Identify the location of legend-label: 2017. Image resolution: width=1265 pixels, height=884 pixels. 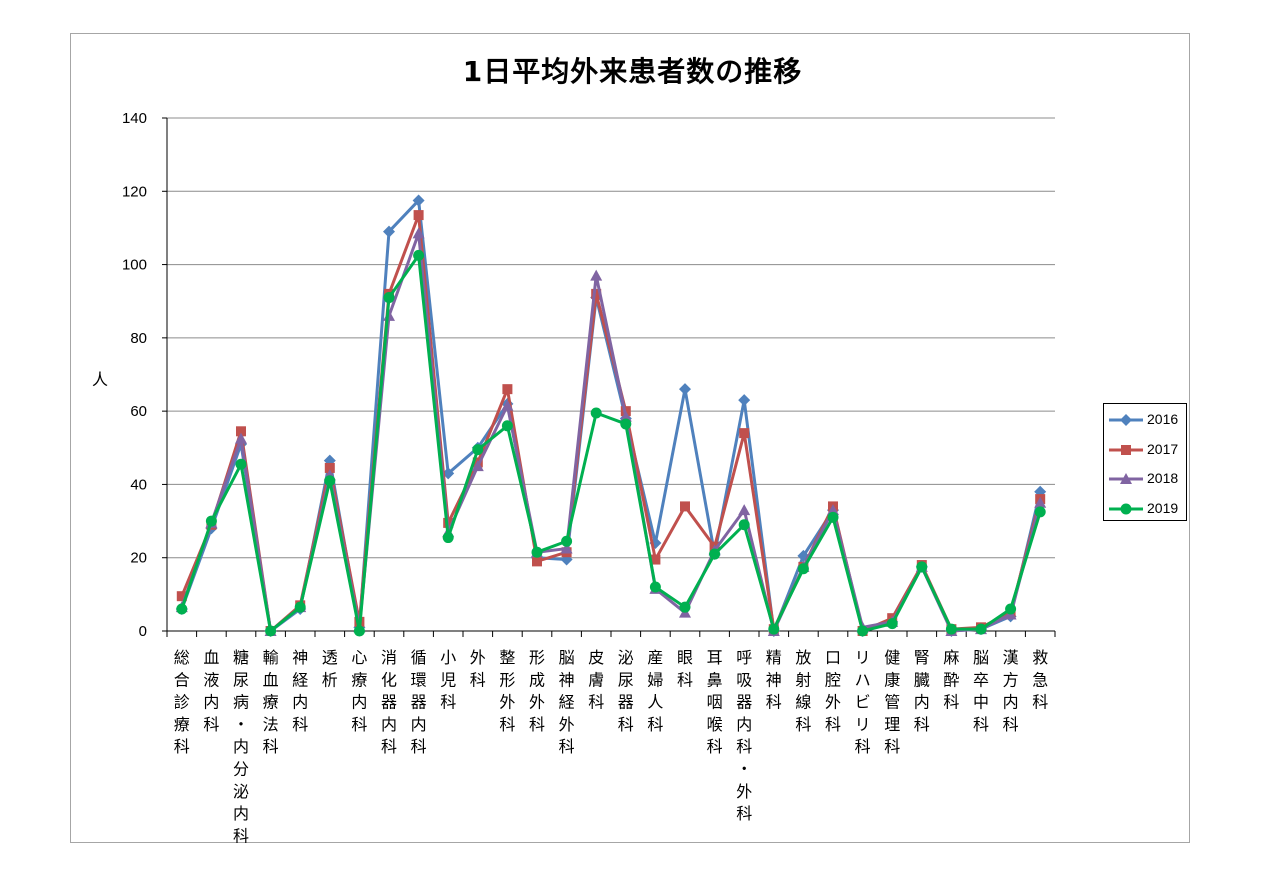
(1163, 448).